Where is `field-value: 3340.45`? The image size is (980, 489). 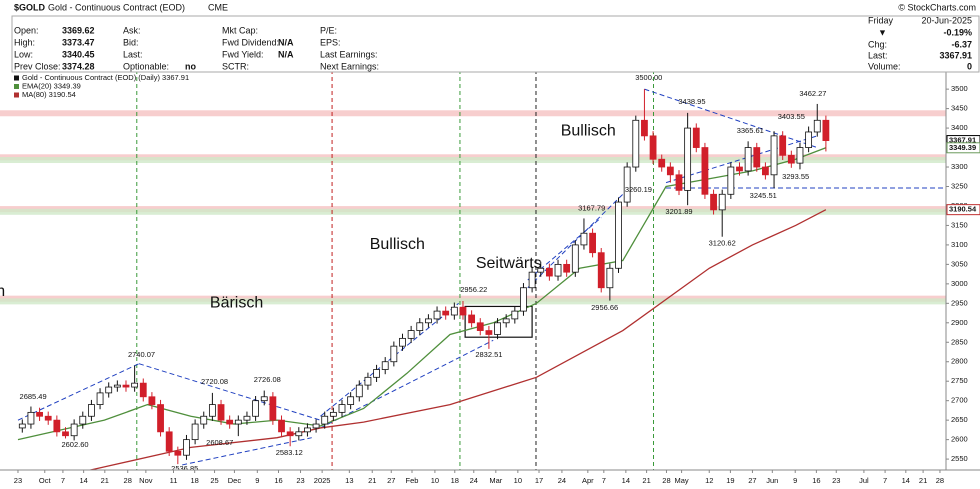 field-value: 3340.45 is located at coordinates (78, 54).